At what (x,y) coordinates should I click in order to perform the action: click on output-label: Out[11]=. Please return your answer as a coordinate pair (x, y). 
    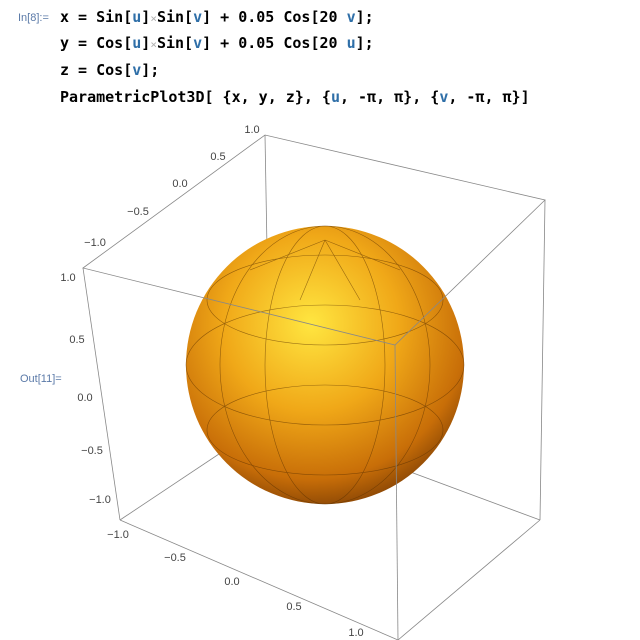
    Looking at the image, I should click on (41, 379).